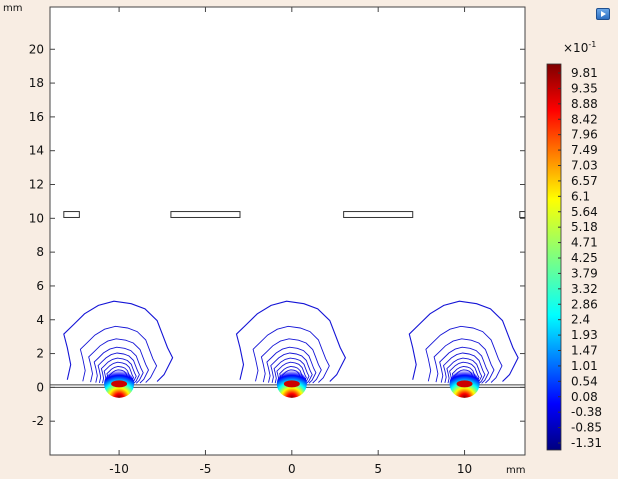  What do you see at coordinates (584, 227) in the screenshot?
I see `colorbar-tick-label: 5.18` at bounding box center [584, 227].